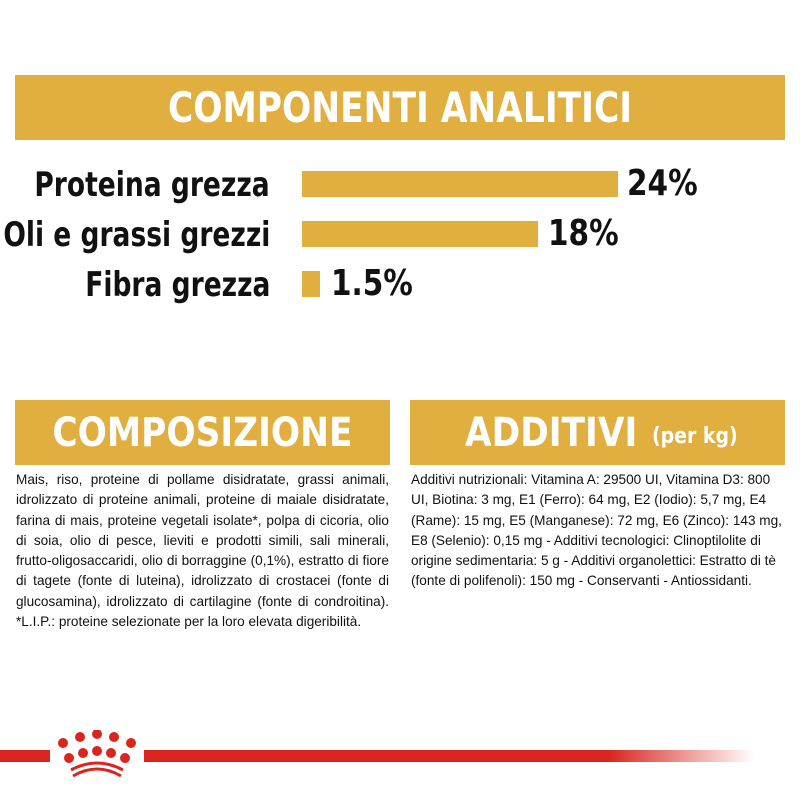 Image resolution: width=800 pixels, height=800 pixels. What do you see at coordinates (25, 756) in the screenshot?
I see `brand-line-left` at bounding box center [25, 756].